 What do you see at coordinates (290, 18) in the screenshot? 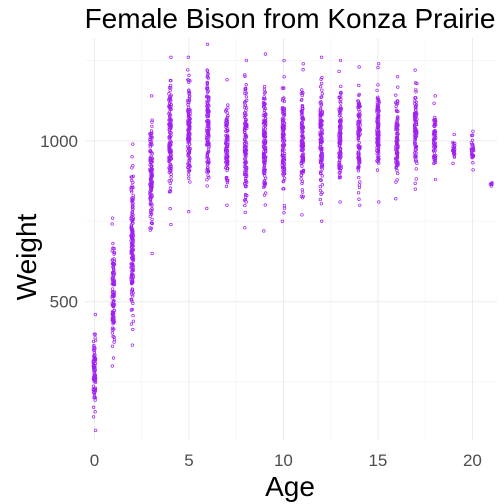
I see `chart-title: Female Bison from Konza Prairie` at bounding box center [290, 18].